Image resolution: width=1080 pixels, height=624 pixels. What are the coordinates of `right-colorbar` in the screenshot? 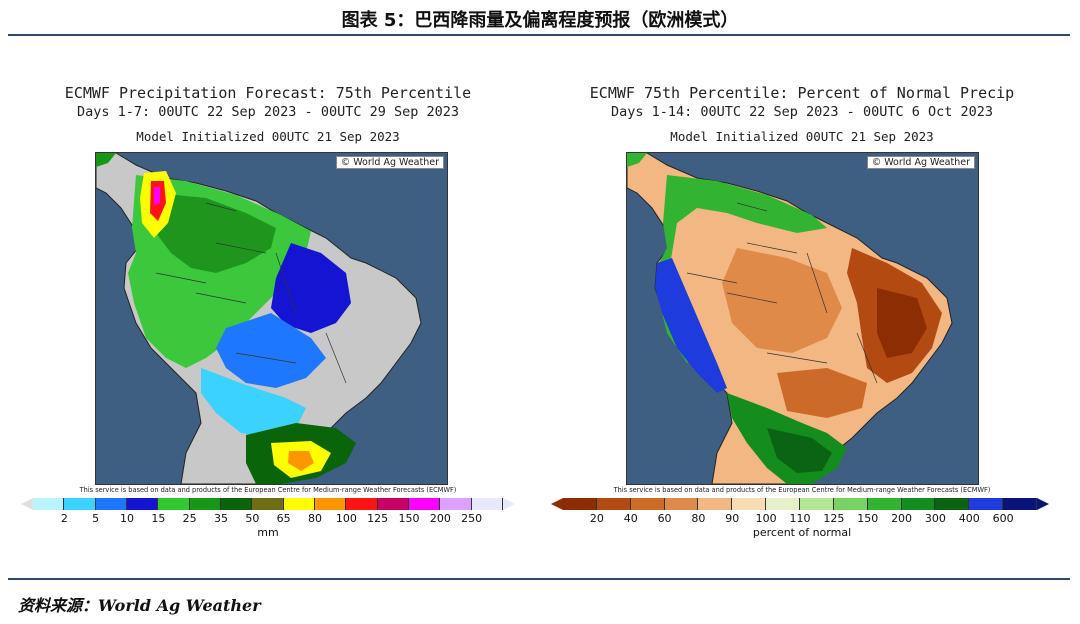 It's located at (800, 504).